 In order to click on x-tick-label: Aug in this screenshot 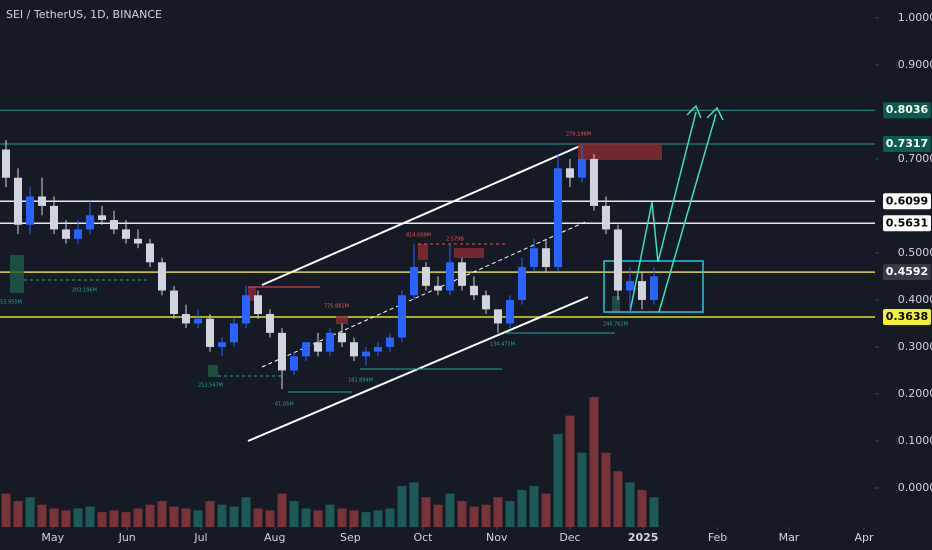, I will do `click(274, 537)`.